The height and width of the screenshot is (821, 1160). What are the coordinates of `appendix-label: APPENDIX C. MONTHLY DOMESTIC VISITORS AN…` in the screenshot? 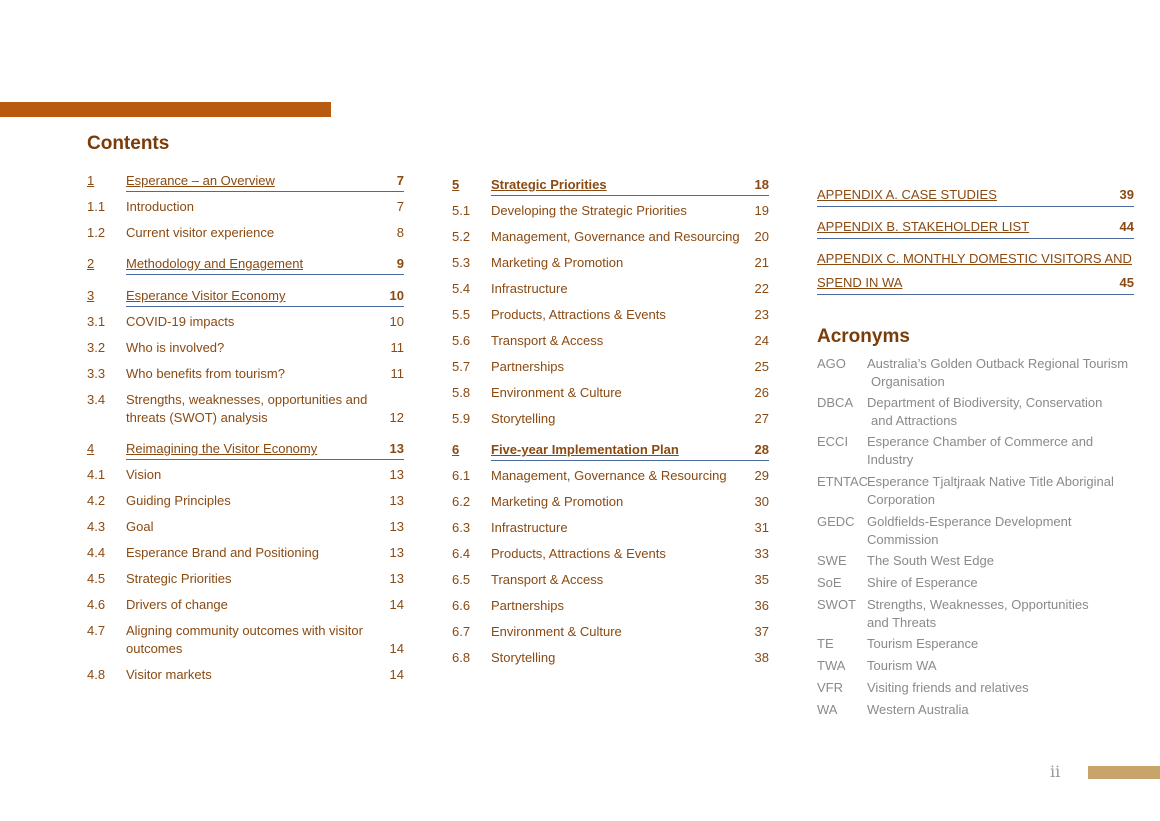 It's located at (974, 258).